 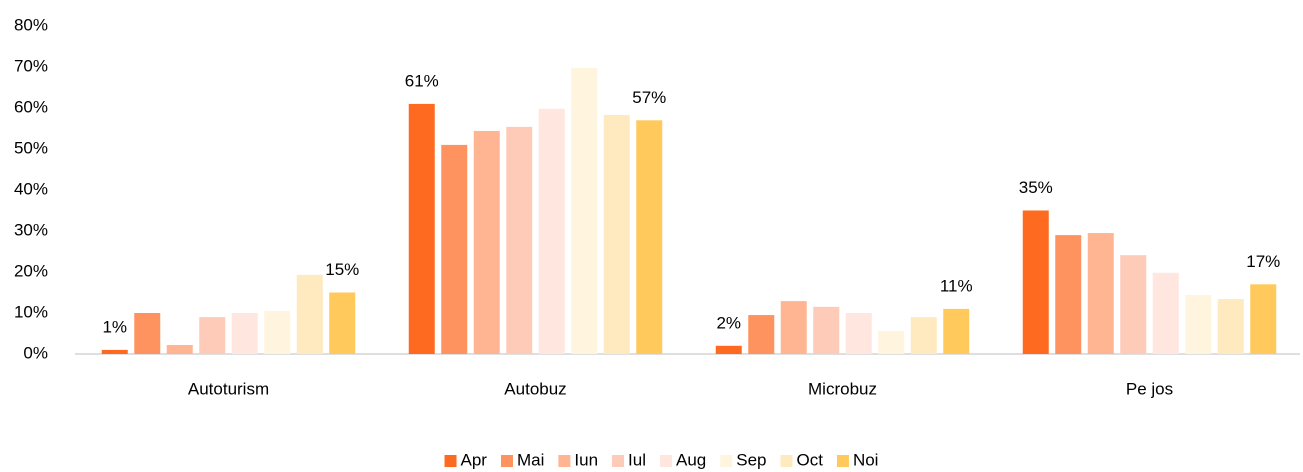 What do you see at coordinates (31, 147) in the screenshot?
I see `y-tick-label: 50%` at bounding box center [31, 147].